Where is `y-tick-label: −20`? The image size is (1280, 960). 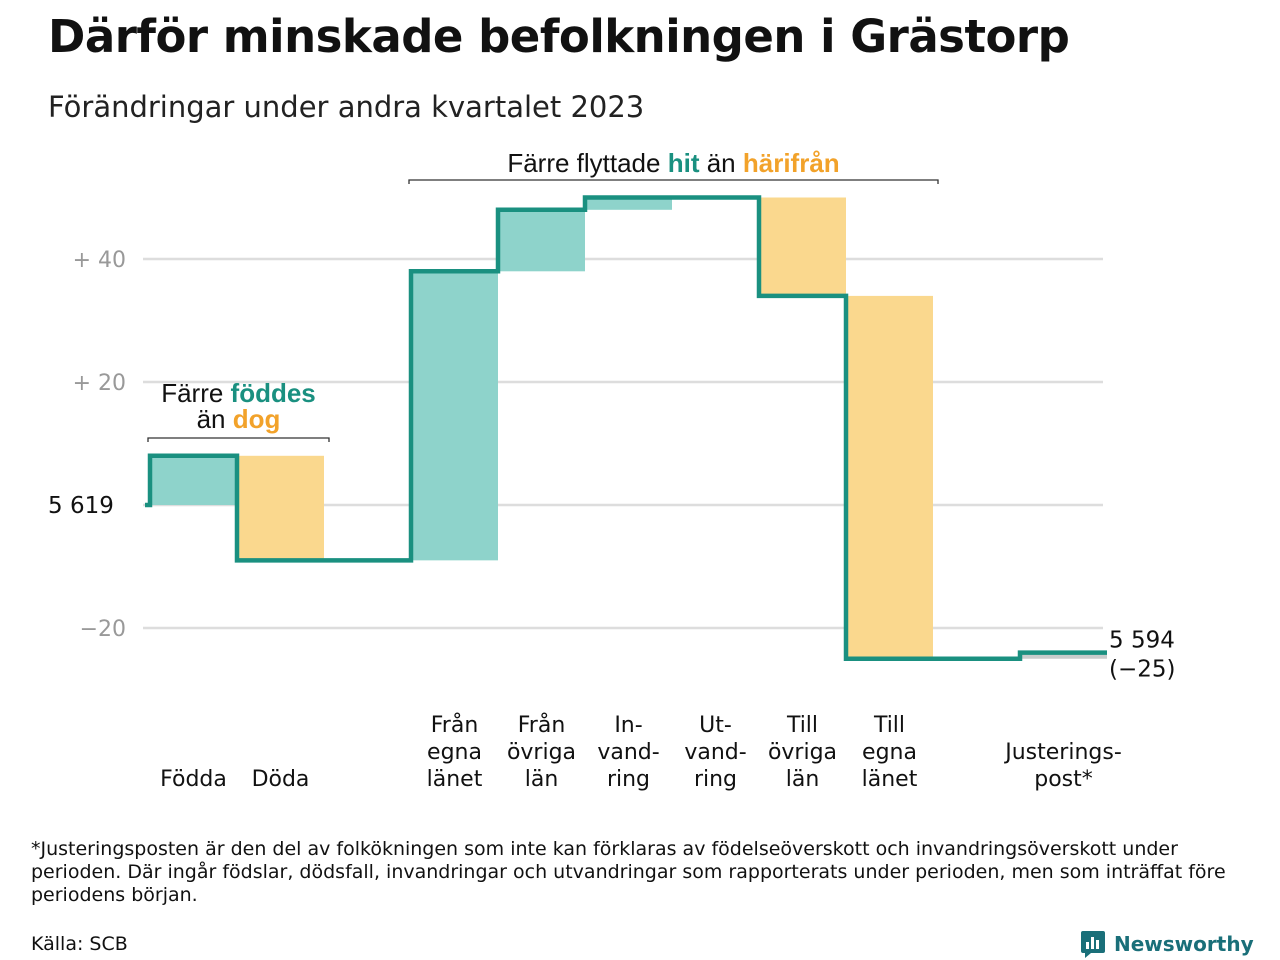 y-tick-label: −20 is located at coordinates (103, 629).